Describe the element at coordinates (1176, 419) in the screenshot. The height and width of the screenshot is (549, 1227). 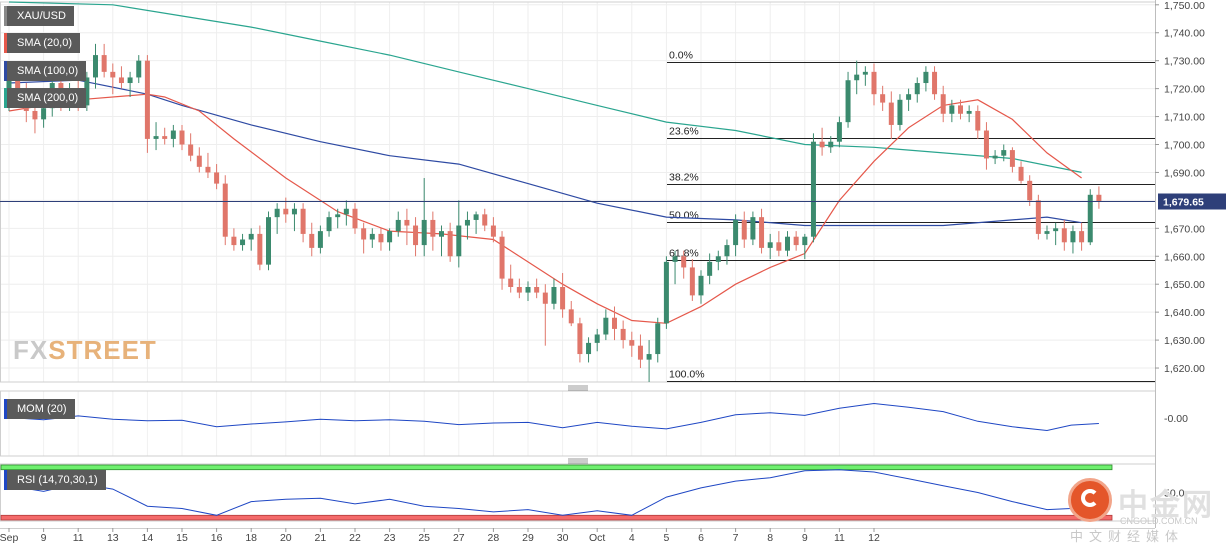
I see `momentum-axis-label: -0.00` at that location.